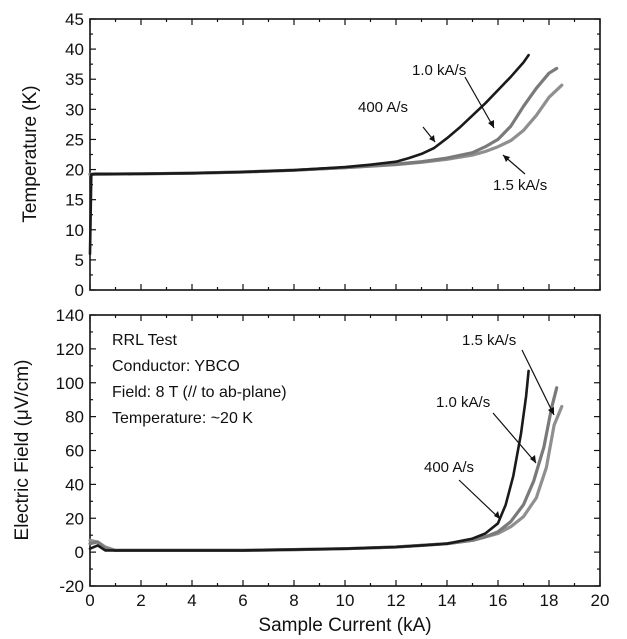  I want to click on electric-field-y-tick-label: 140, so click(70, 315).